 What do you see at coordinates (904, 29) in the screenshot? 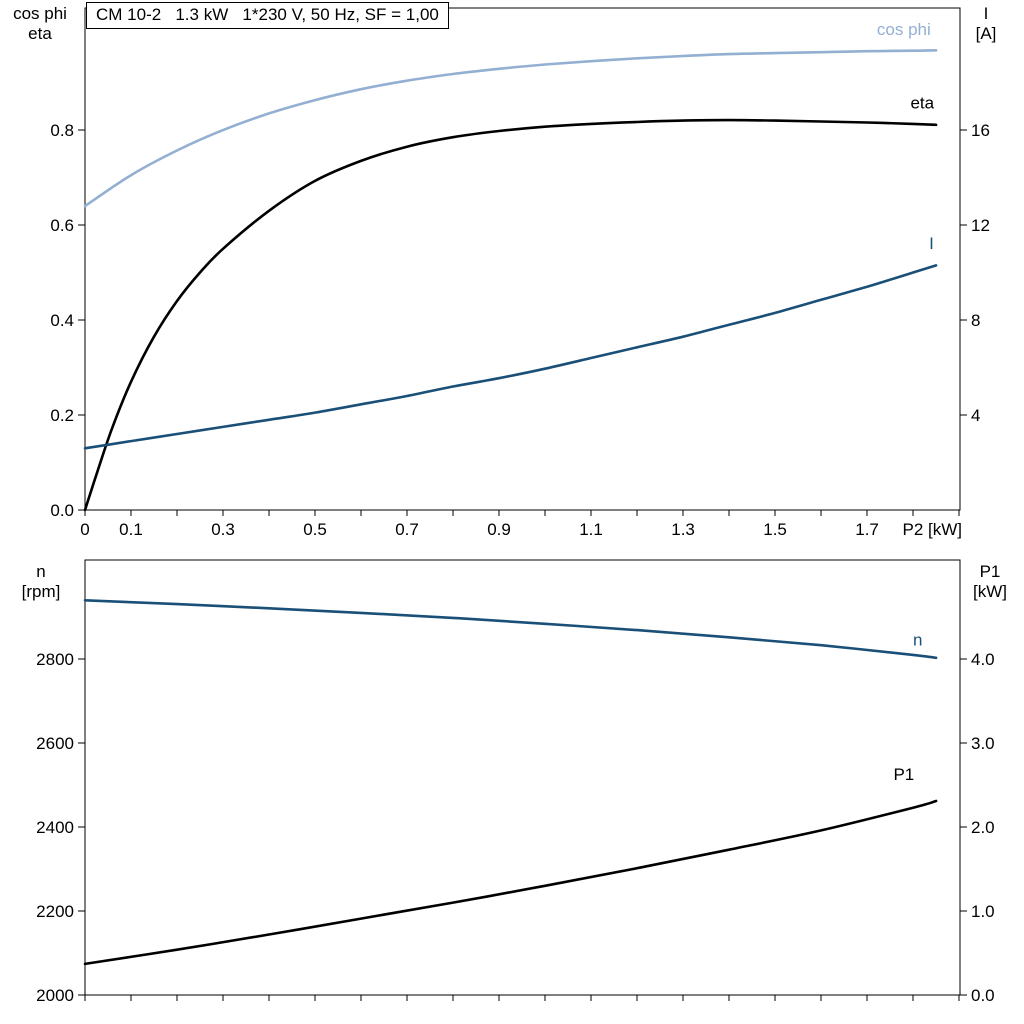
I see `cos-phi-curve-label: cos phi` at bounding box center [904, 29].